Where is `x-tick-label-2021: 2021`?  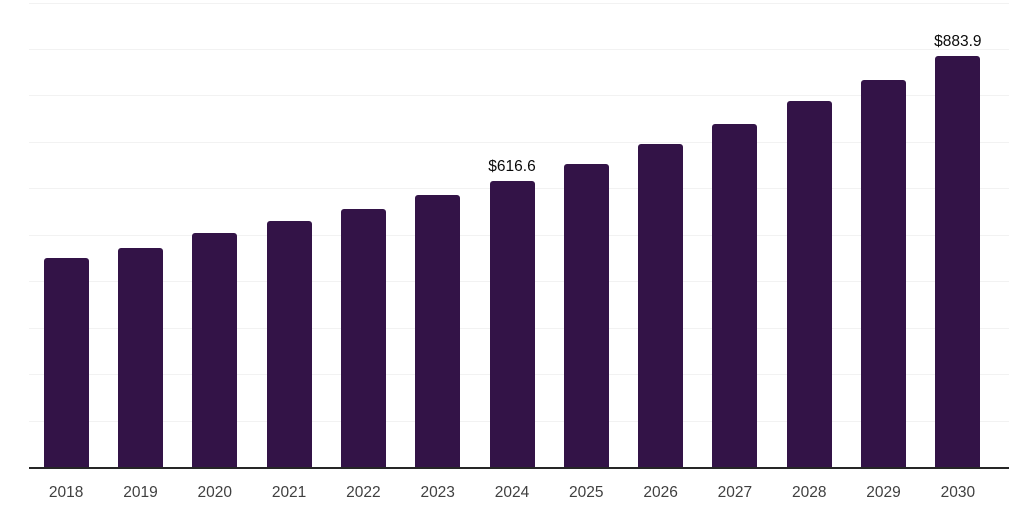
x-tick-label-2021: 2021 is located at coordinates (289, 492).